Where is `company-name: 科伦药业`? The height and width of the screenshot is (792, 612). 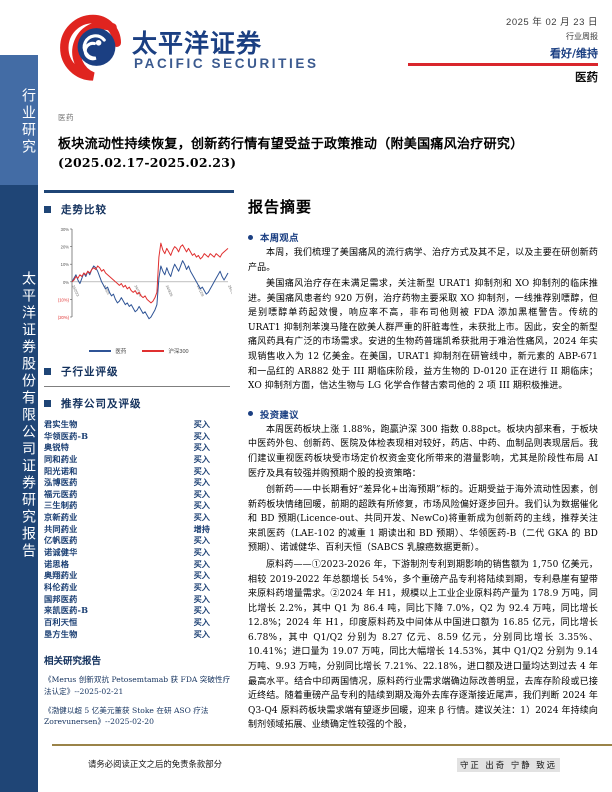
company-name: 科伦药业 is located at coordinates (61, 586).